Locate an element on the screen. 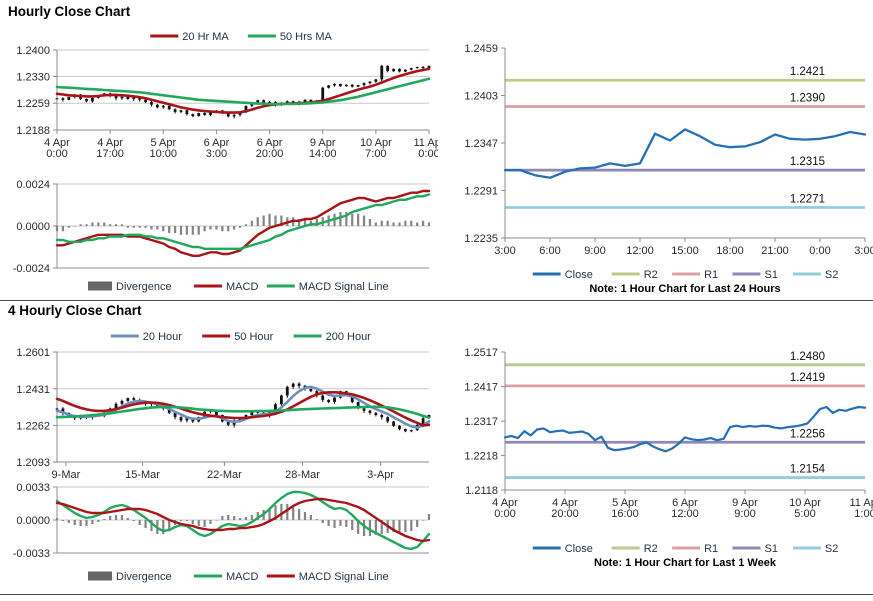  svg-text: 50 Hrs MA is located at coordinates (306, 37).